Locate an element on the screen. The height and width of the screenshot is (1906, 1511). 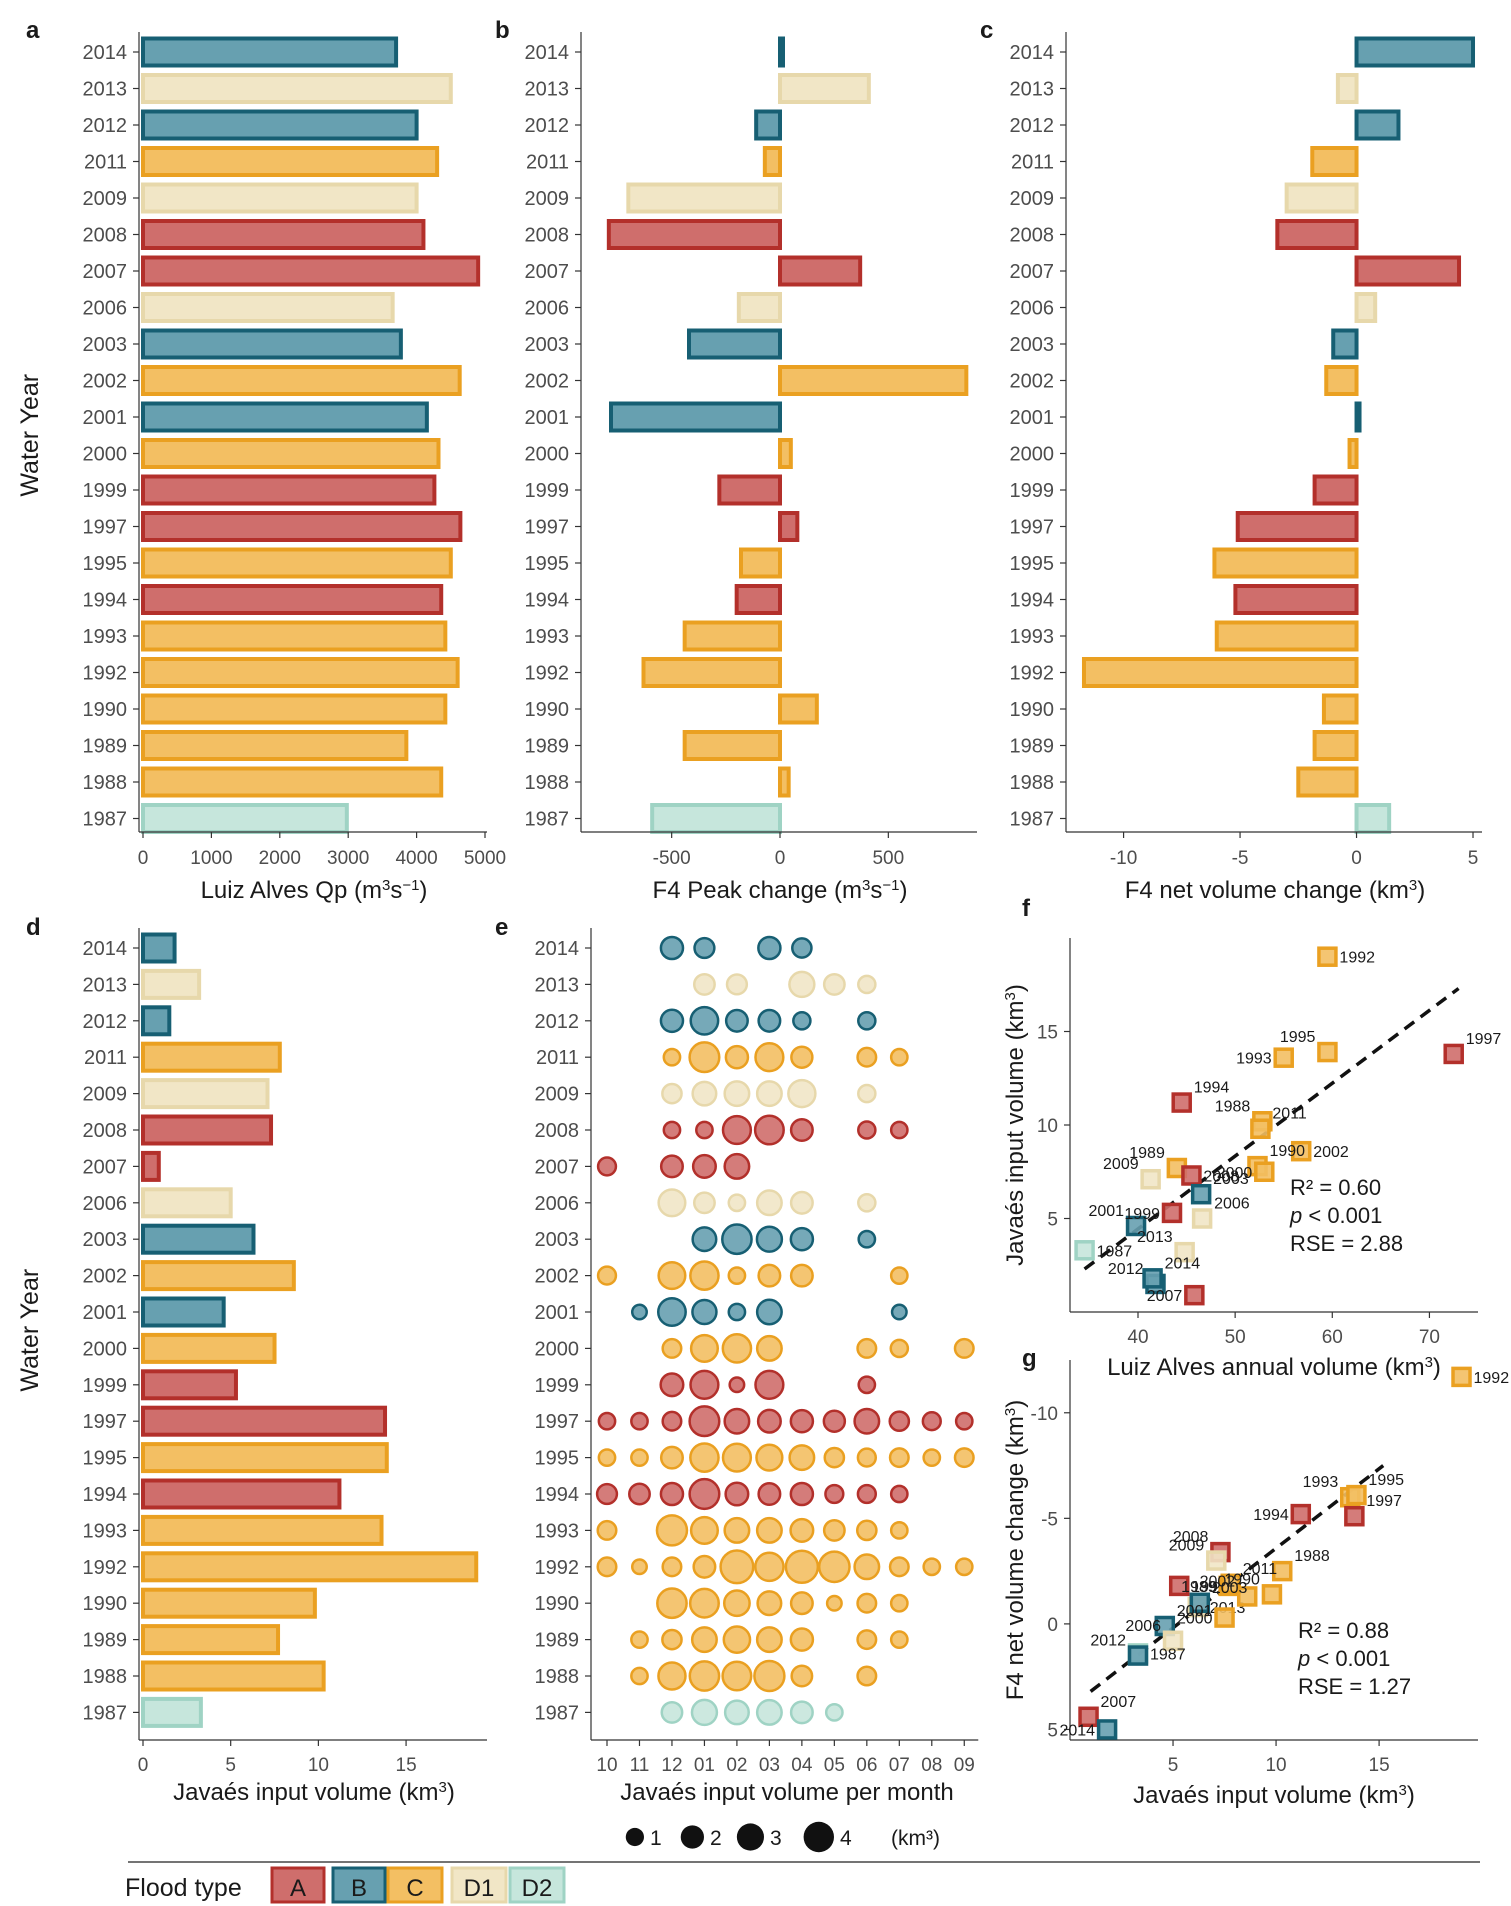
y-tick-label-b: 1993 is located at coordinates (547, 637).